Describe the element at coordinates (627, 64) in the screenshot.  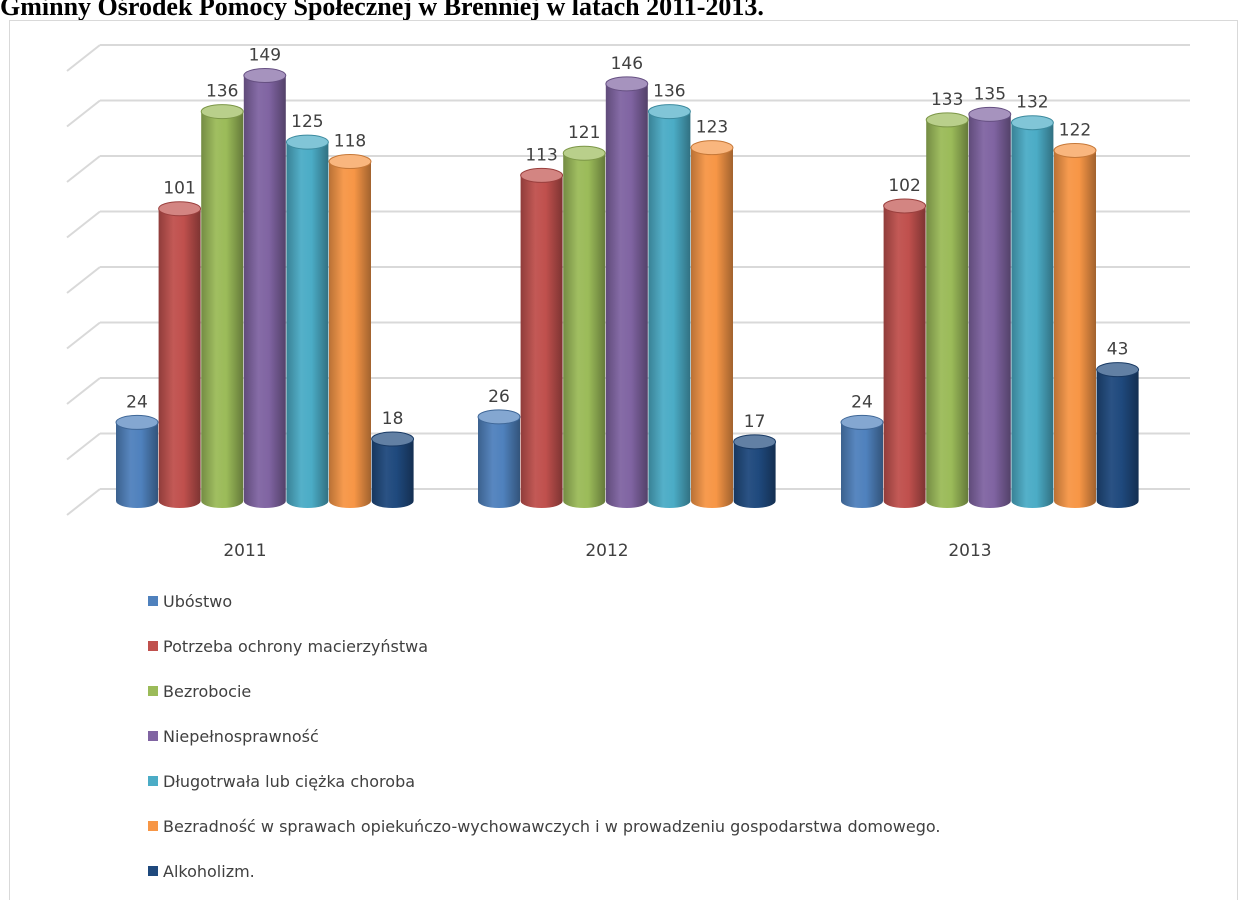
I see `data-label: 146` at that location.